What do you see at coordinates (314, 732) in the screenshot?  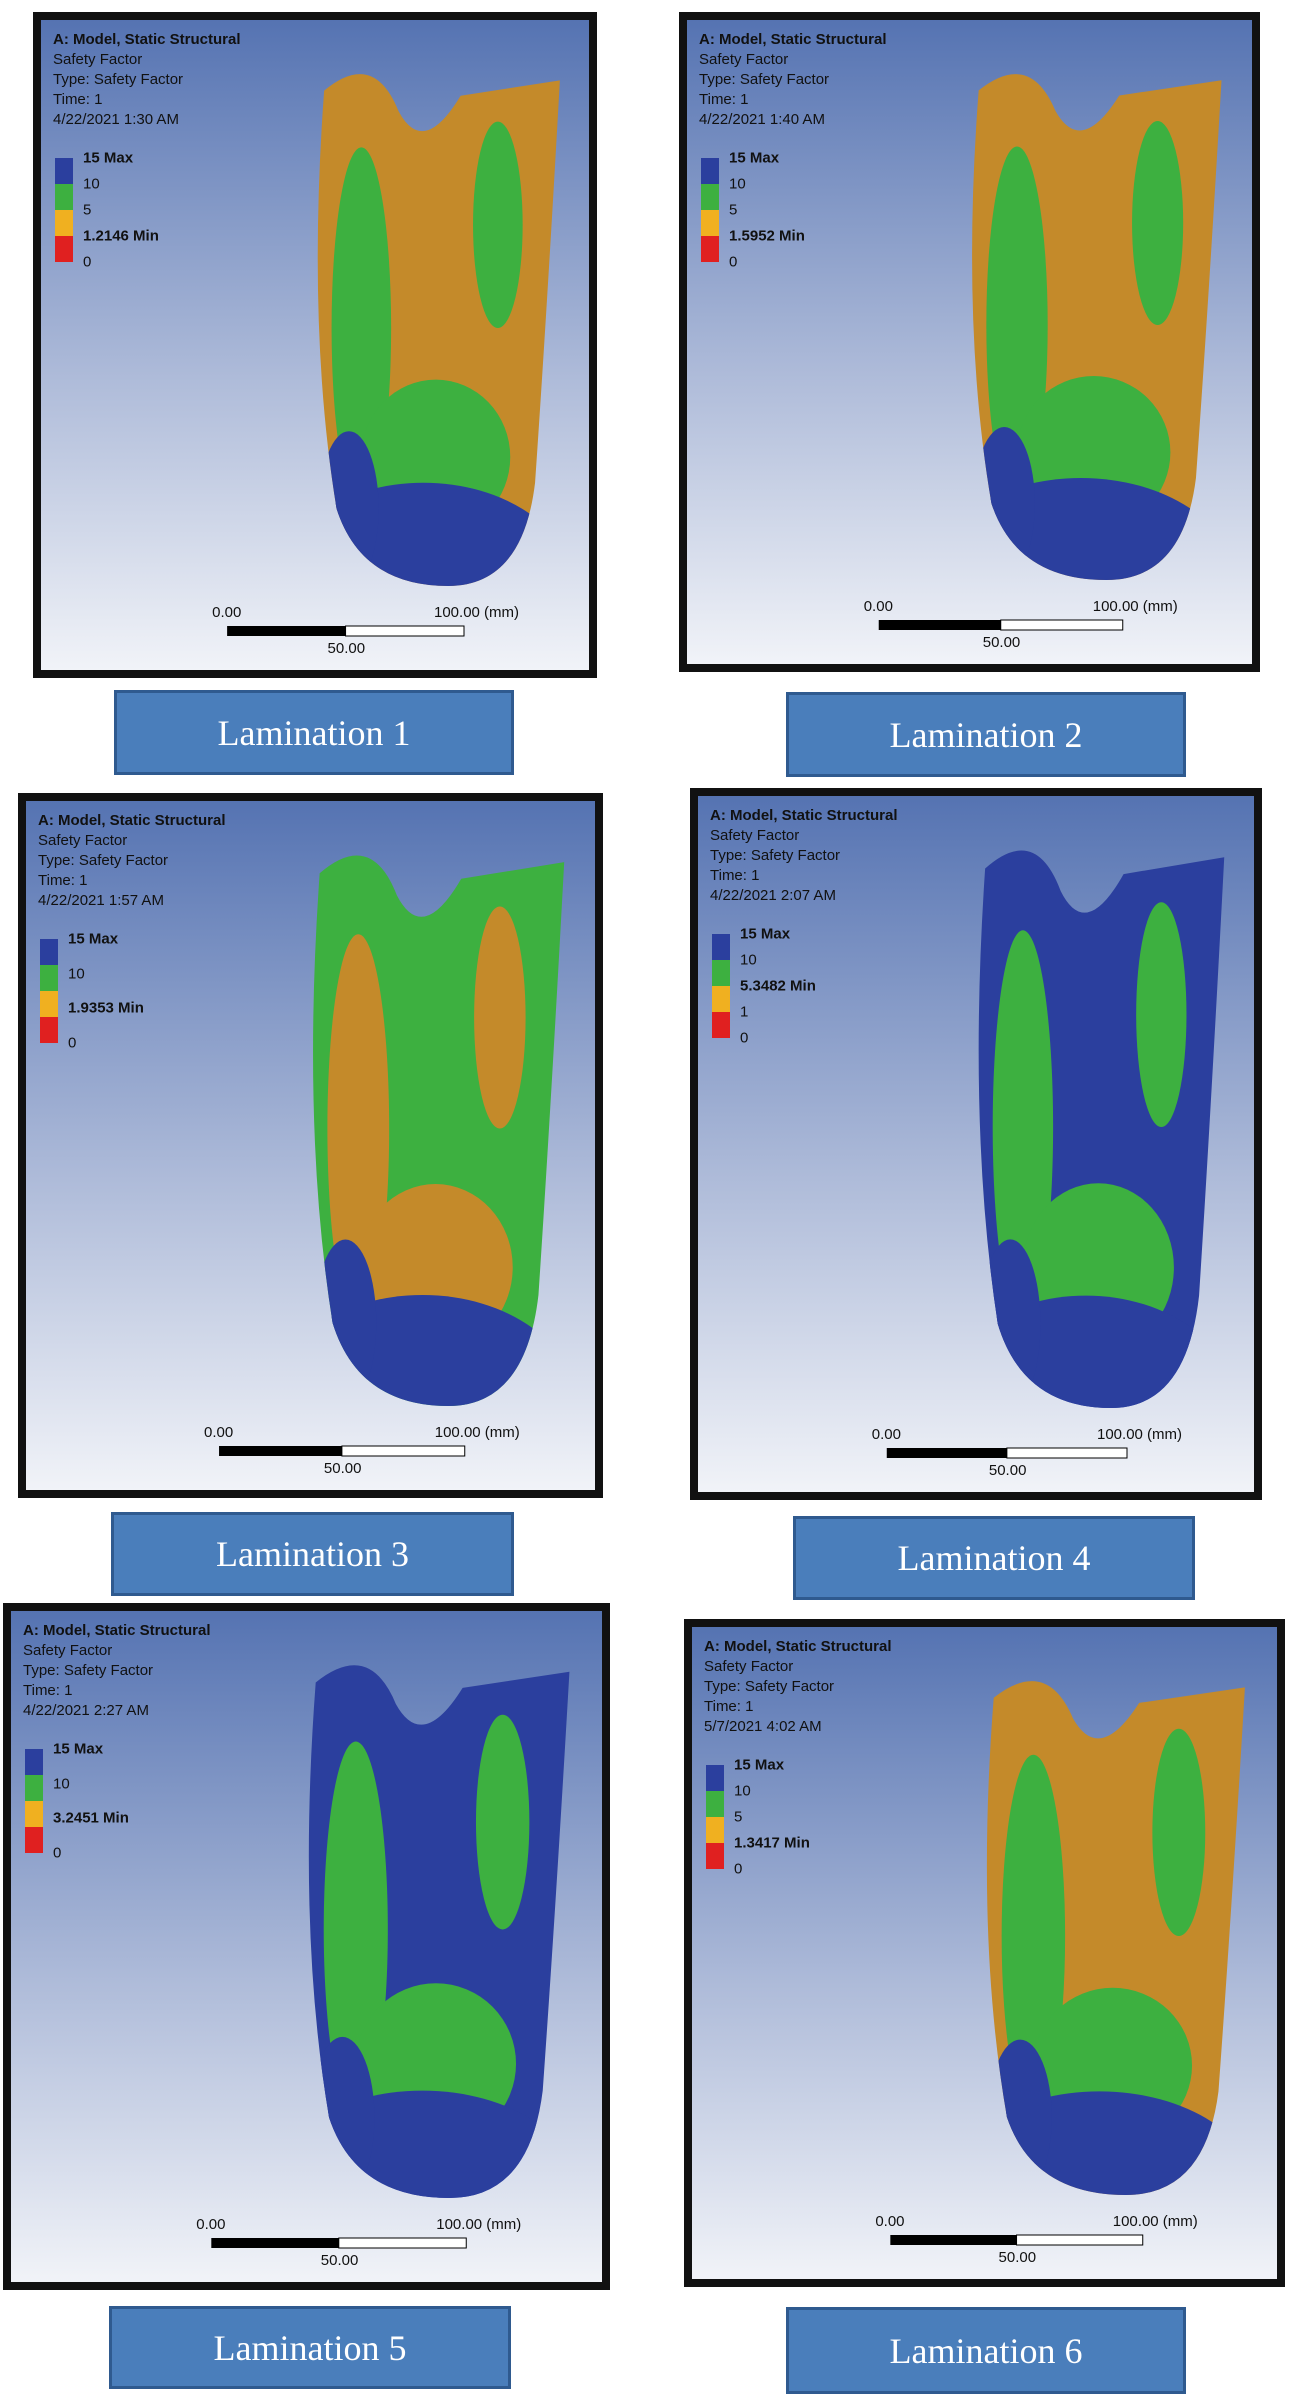 I see `caption: Lamination 1` at bounding box center [314, 732].